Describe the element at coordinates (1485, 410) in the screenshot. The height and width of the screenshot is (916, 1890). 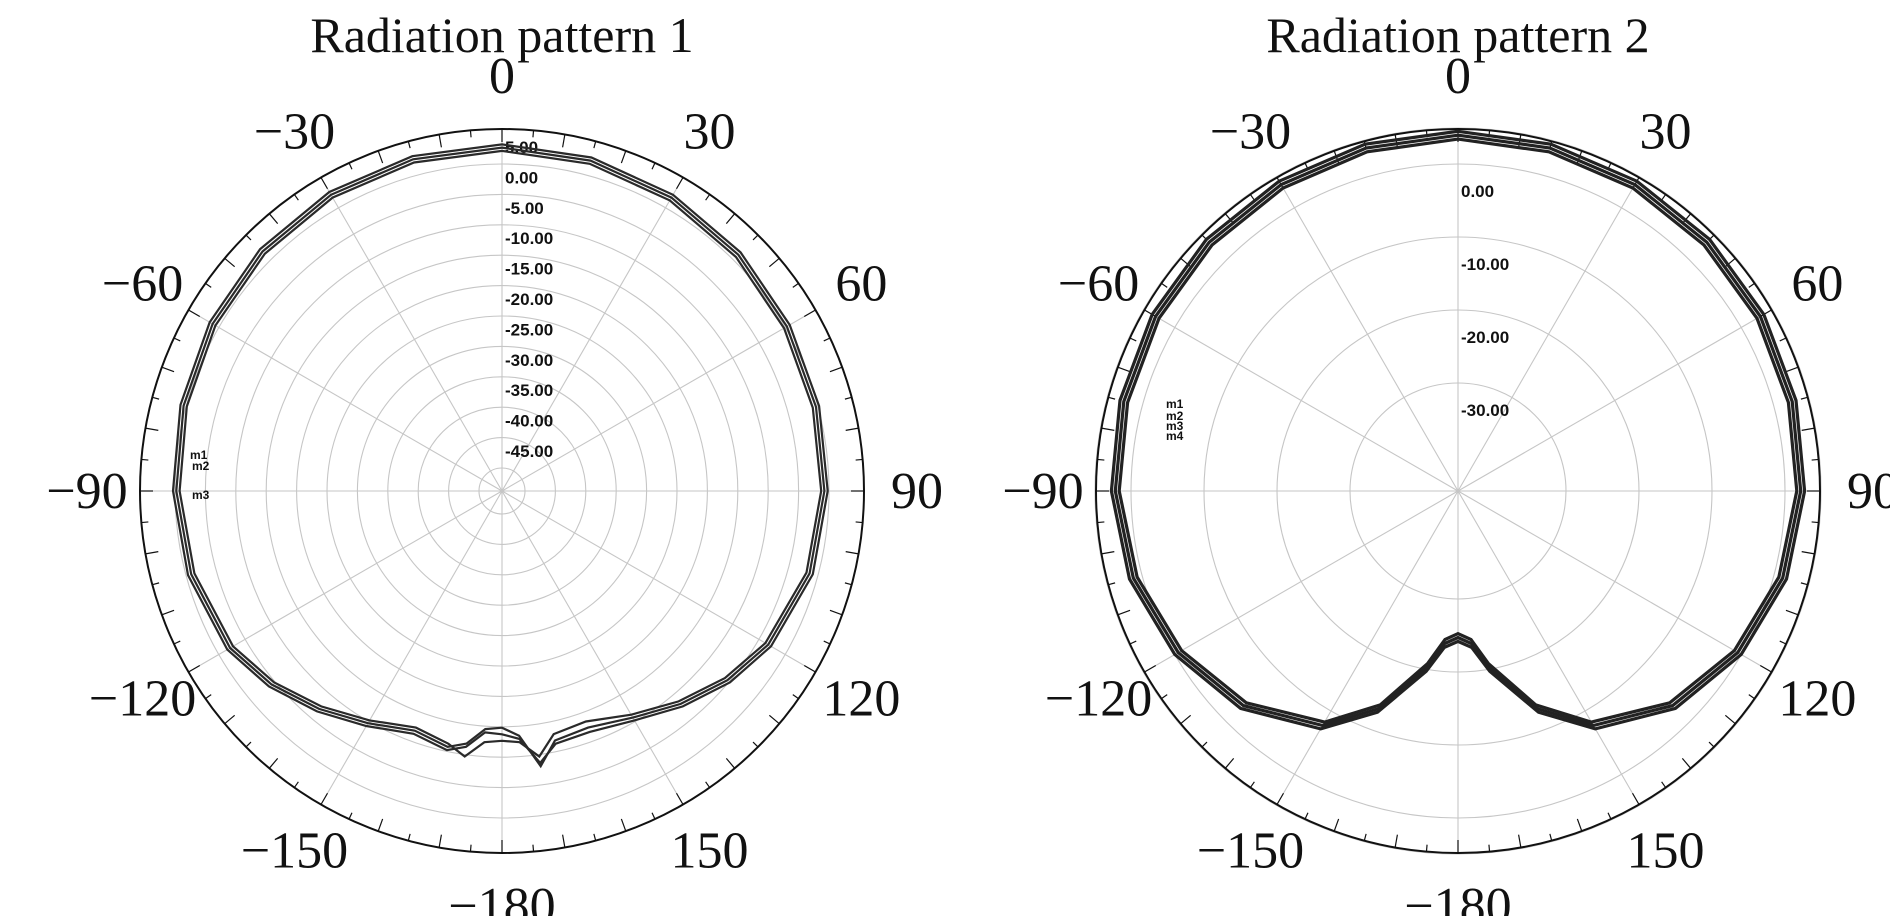
I see `radial-tick-label: -30.00` at that location.